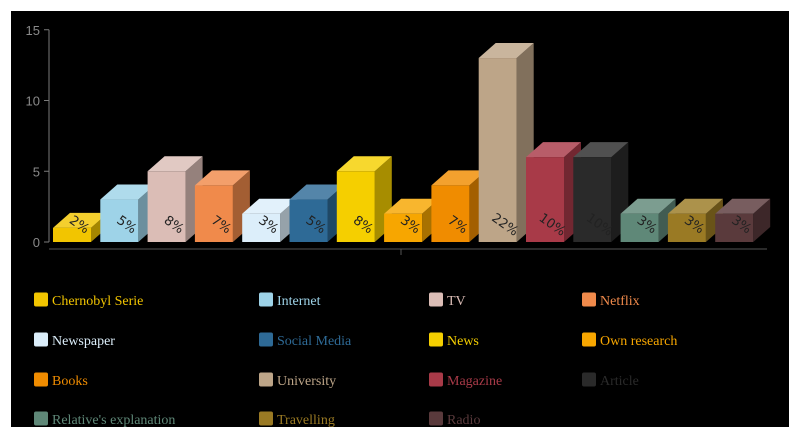 The width and height of the screenshot is (789, 427). Describe the element at coordinates (97, 301) in the screenshot. I see `legend-label: Chernobyl Serie` at that location.